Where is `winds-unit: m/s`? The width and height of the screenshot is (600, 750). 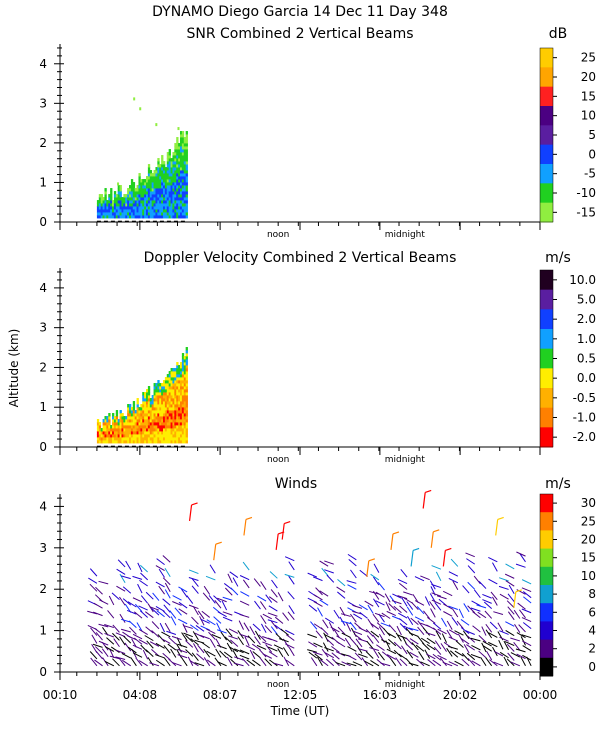
winds-unit: m/s is located at coordinates (558, 484).